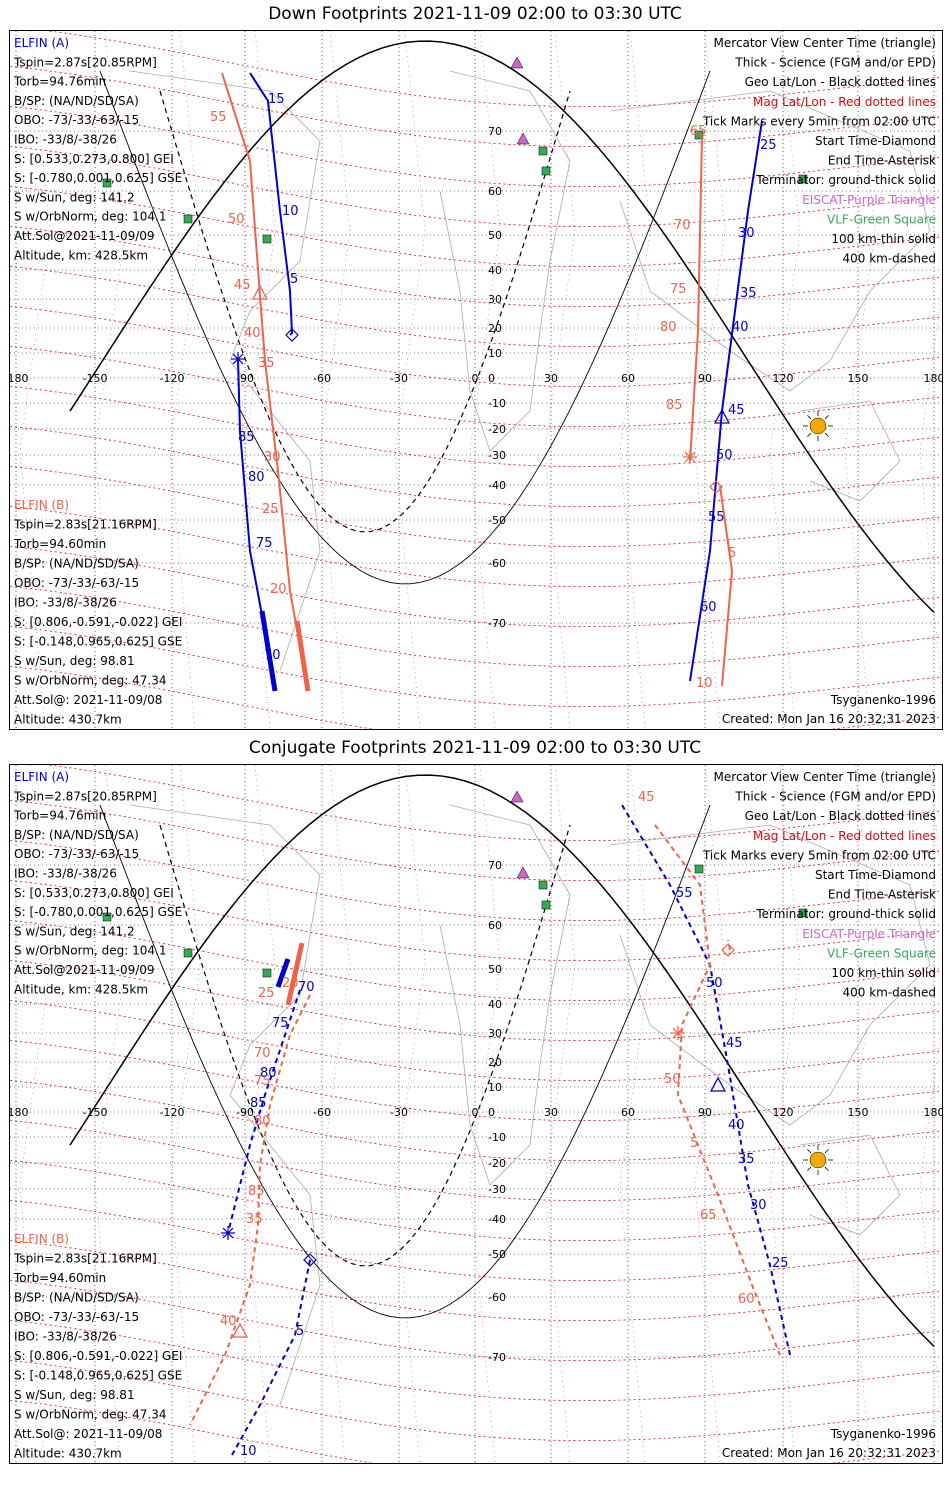 The image size is (950, 1500). What do you see at coordinates (98, 178) in the screenshot?
I see `elfin-a-info-line: S: [-0.780,0.001,0.625] GSE` at bounding box center [98, 178].